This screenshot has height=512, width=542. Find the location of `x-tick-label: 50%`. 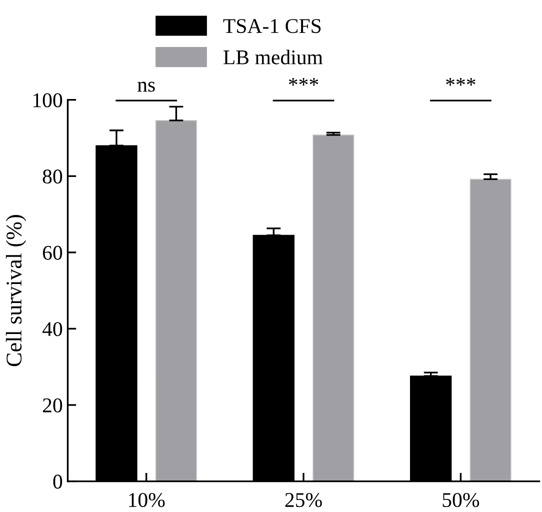

x-tick-label: 50% is located at coordinates (461, 500).